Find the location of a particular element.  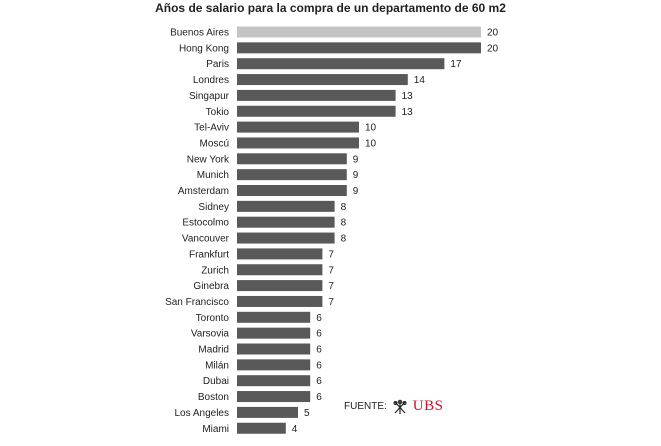

category-label-miami: Miami is located at coordinates (215, 429).